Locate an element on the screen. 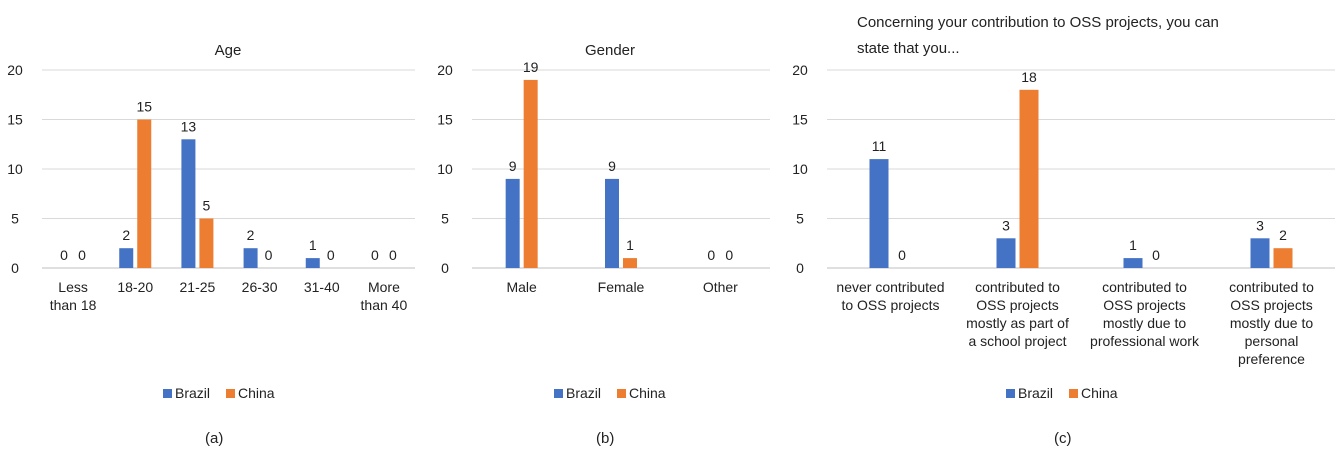 This screenshot has height=467, width=1343. age-legend-label-china: China is located at coordinates (256, 393).